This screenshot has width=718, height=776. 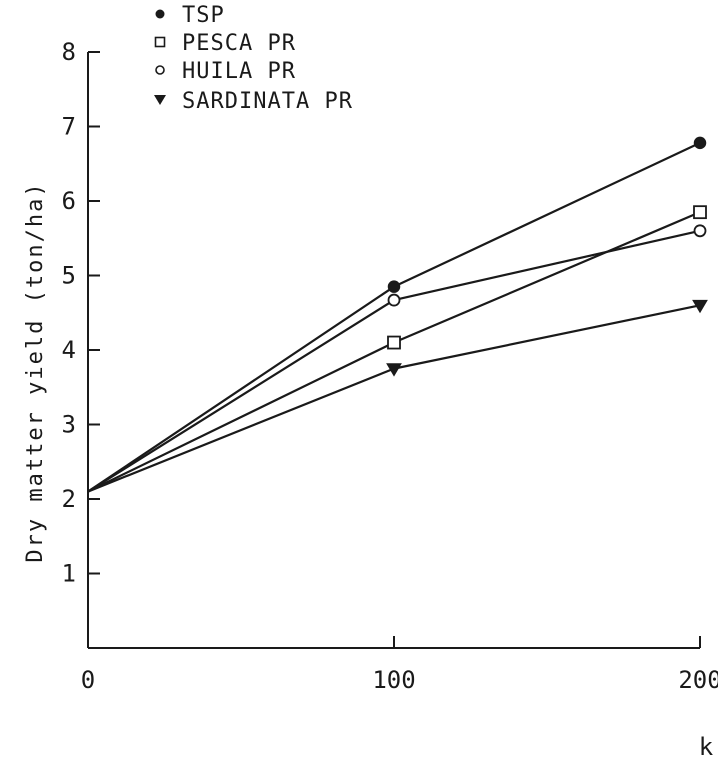 I want to click on y-tick-label: 1, so click(x=69, y=574).